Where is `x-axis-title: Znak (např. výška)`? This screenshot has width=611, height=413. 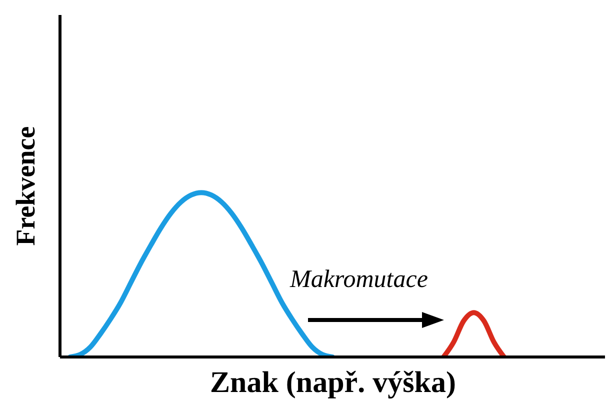
x-axis-title: Znak (např. výška) is located at coordinates (333, 383).